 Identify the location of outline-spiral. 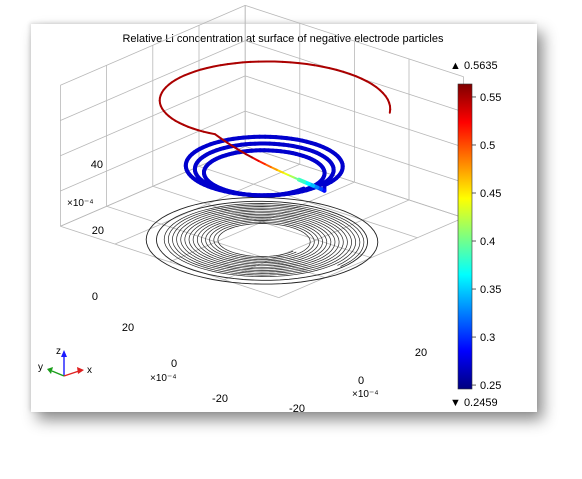
(264, 240).